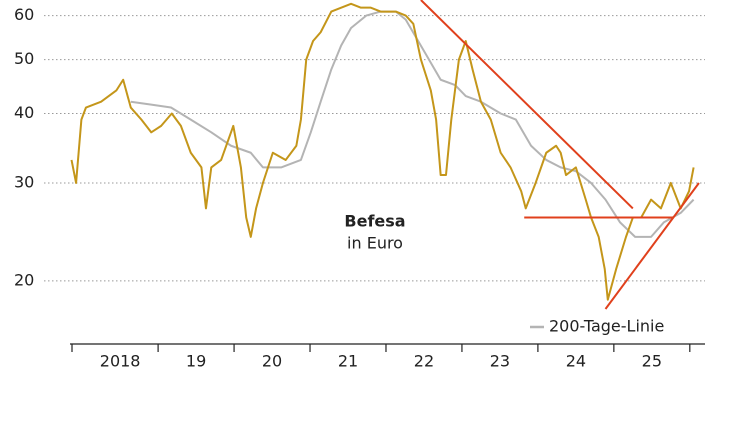 This screenshot has width=750, height=421. I want to click on annotation-title: Befesa, so click(374, 221).